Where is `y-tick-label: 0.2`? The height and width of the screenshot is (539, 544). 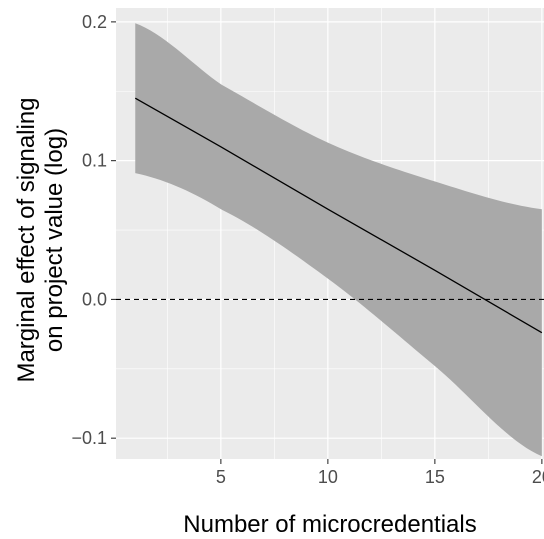
y-tick-label: 0.2 is located at coordinates (94, 22).